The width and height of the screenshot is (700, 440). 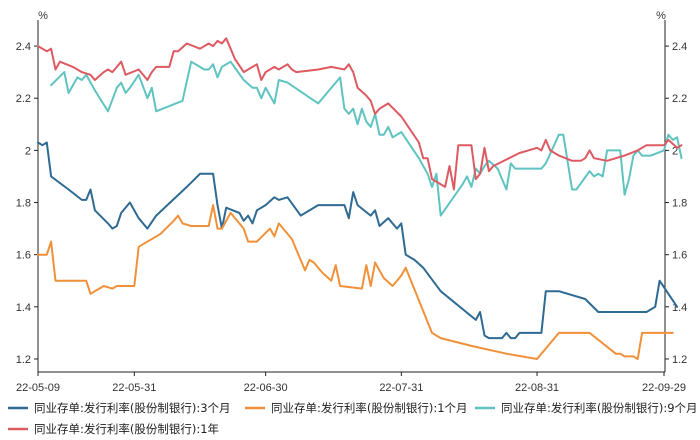 I want to click on x-tick-label: 22-07-31, so click(x=401, y=388).